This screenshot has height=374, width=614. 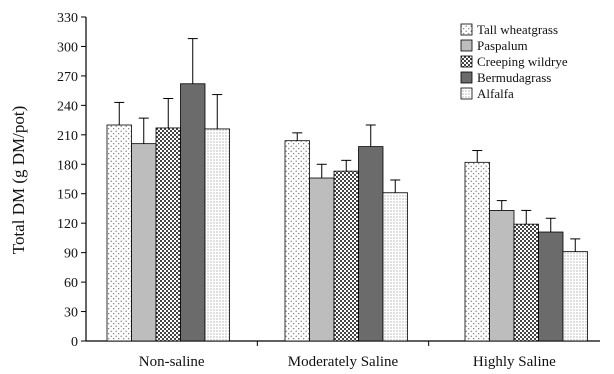 I want to click on x-axis: Non-saline Moderately Saline Highly Saline, so click(x=343, y=355).